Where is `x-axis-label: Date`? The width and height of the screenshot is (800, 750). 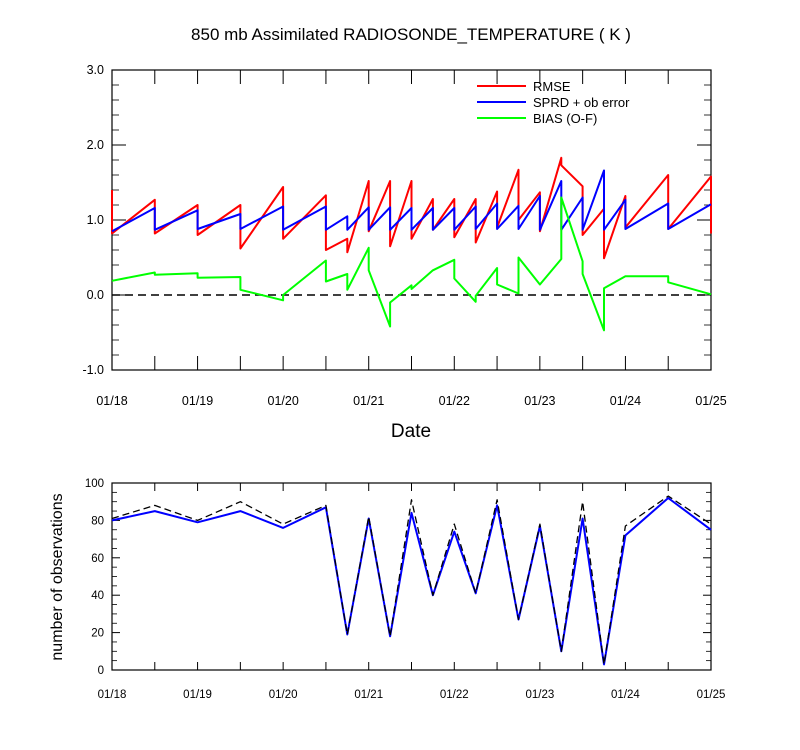 x-axis-label: Date is located at coordinates (411, 431).